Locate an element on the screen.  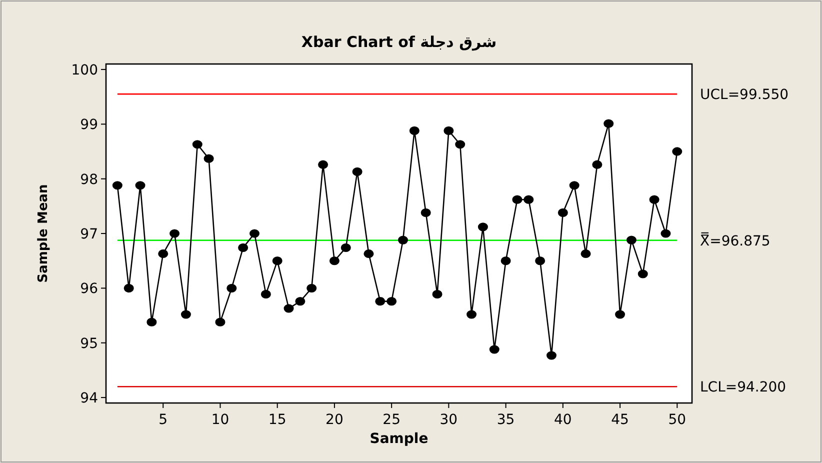
y-tick-label: 97 is located at coordinates (89, 234).